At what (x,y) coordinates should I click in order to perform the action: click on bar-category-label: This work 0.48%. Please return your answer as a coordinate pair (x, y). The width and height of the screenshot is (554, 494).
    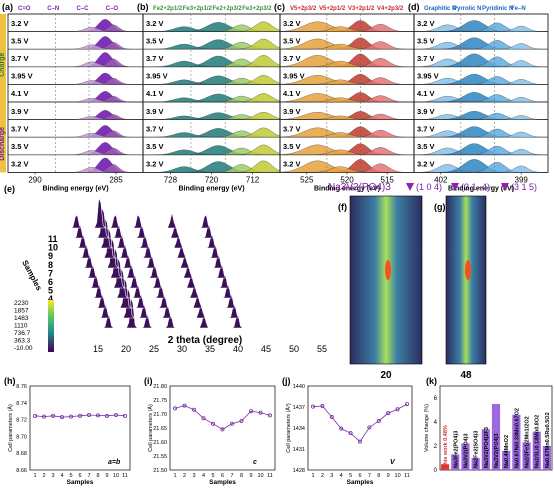
    Looking at the image, I should click on (446, 446).